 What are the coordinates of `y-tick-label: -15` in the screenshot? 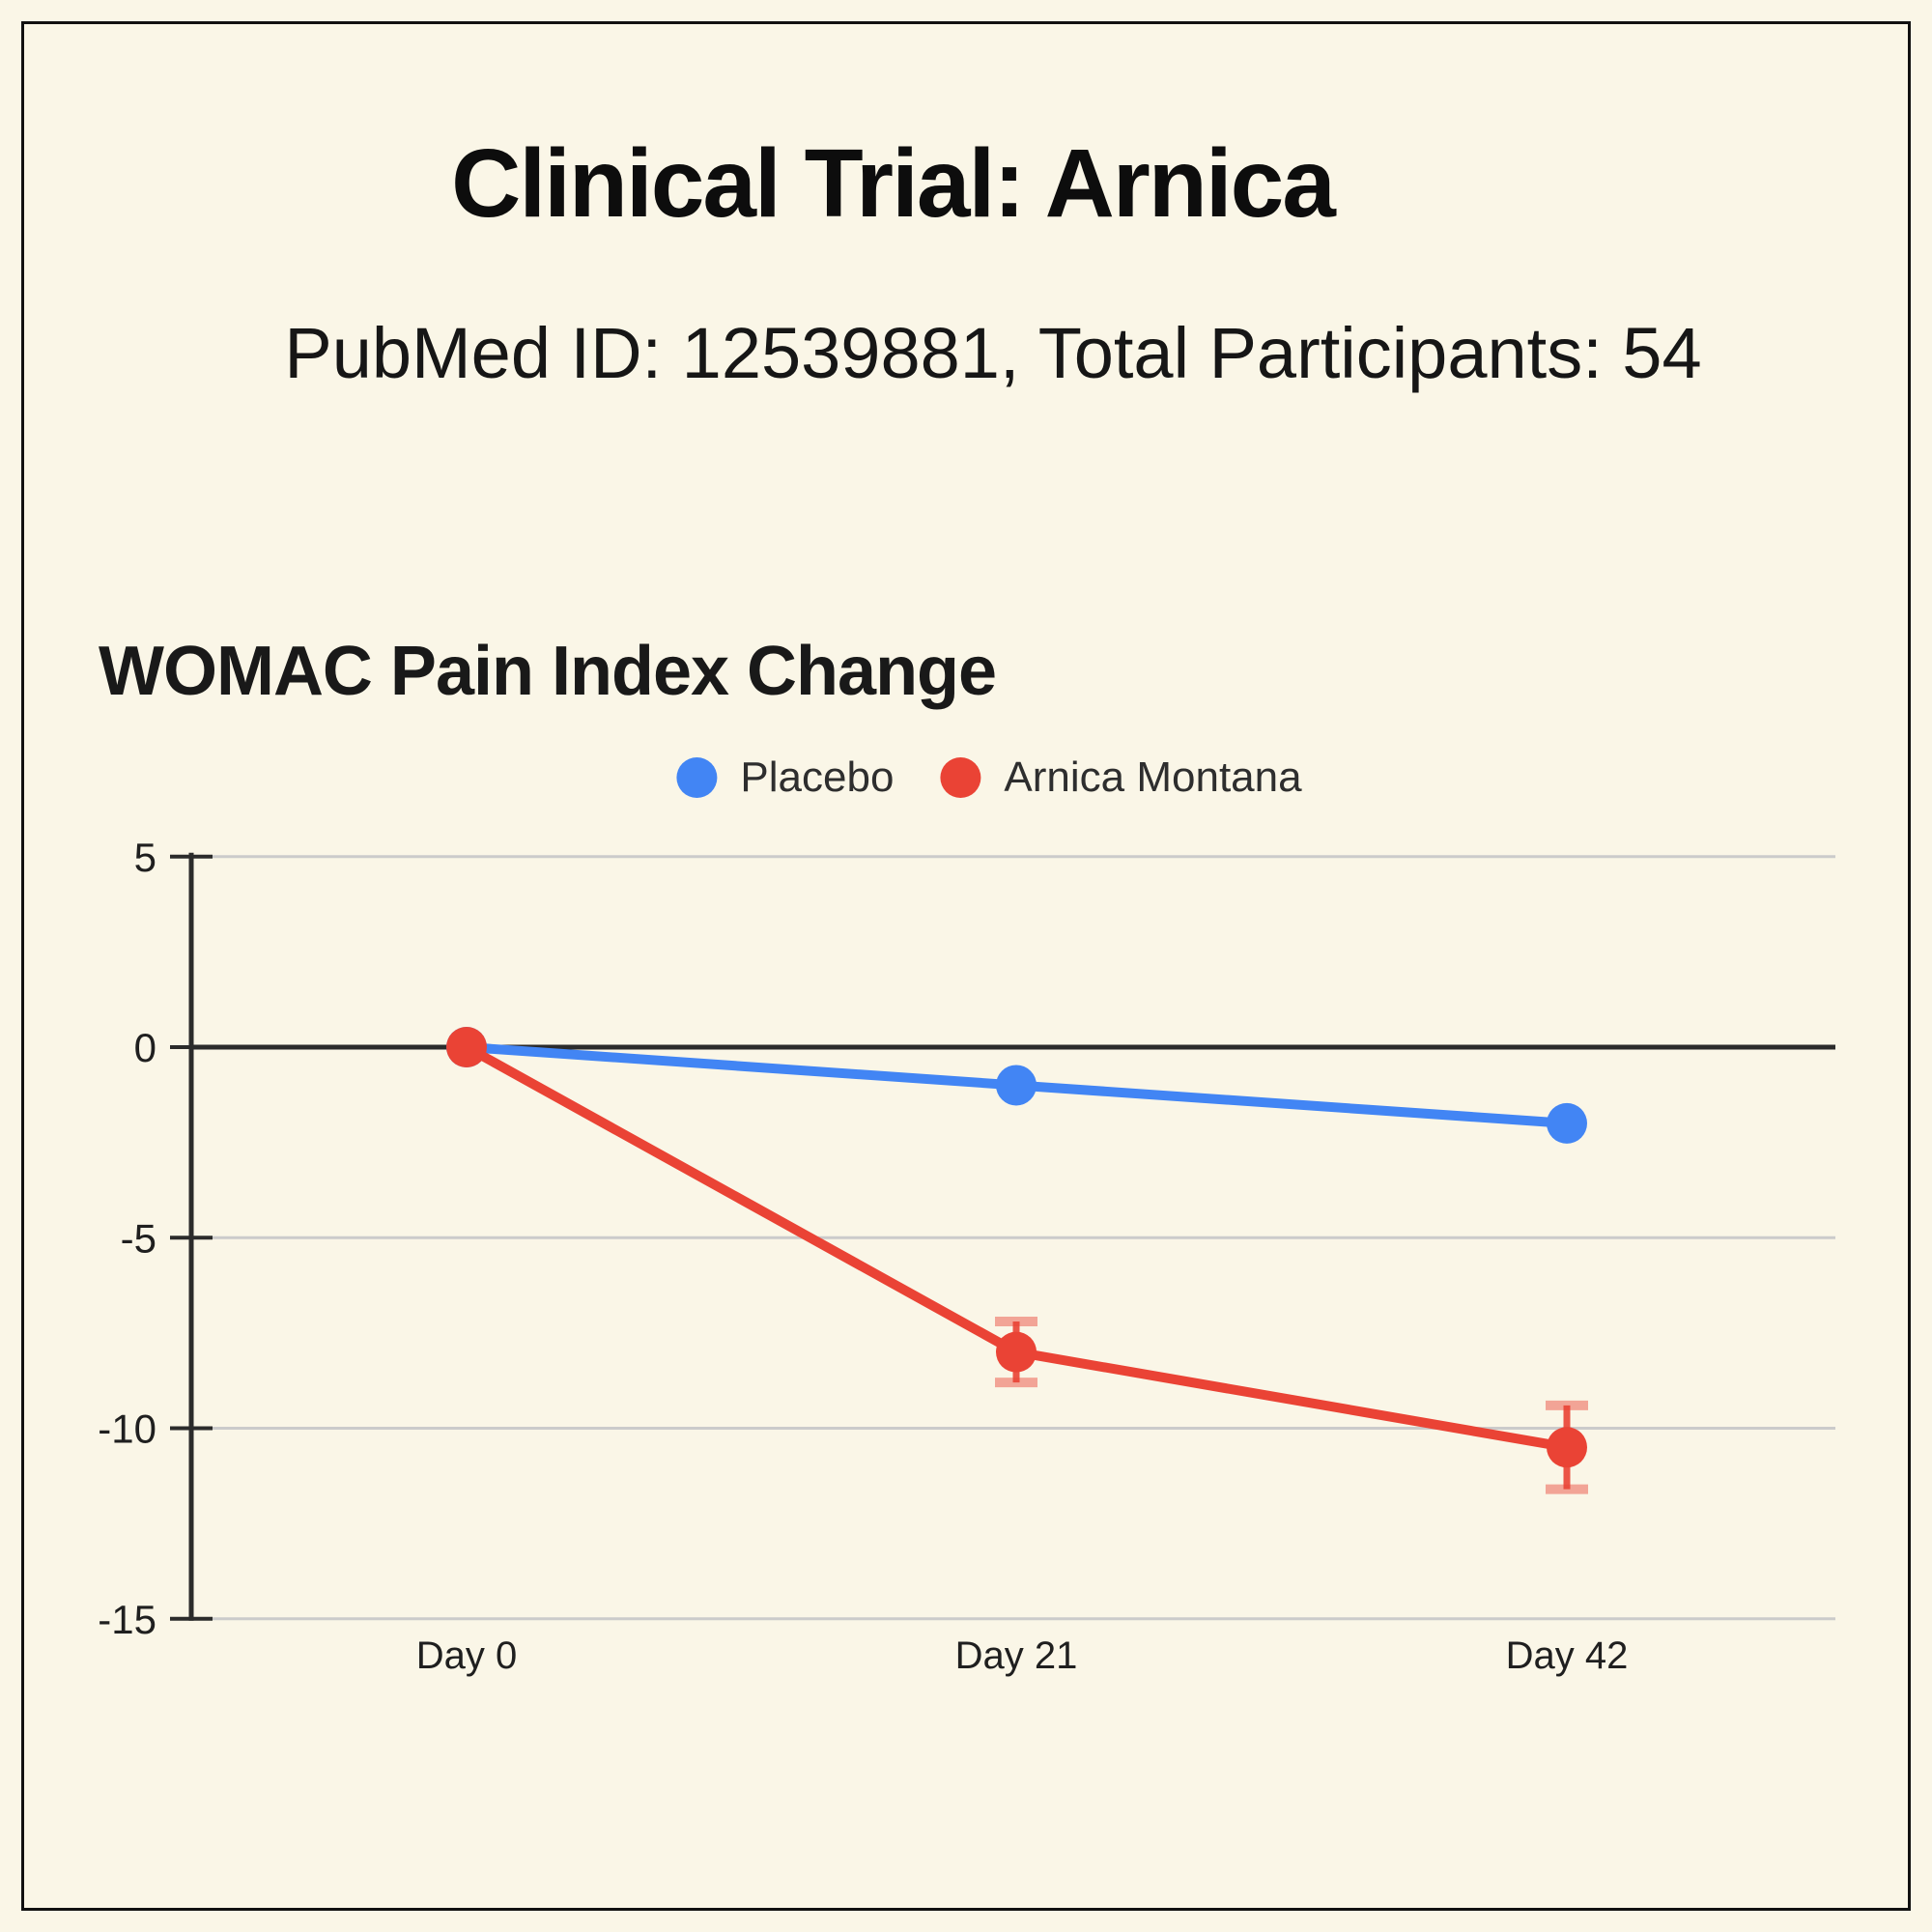 It's located at (127, 1619).